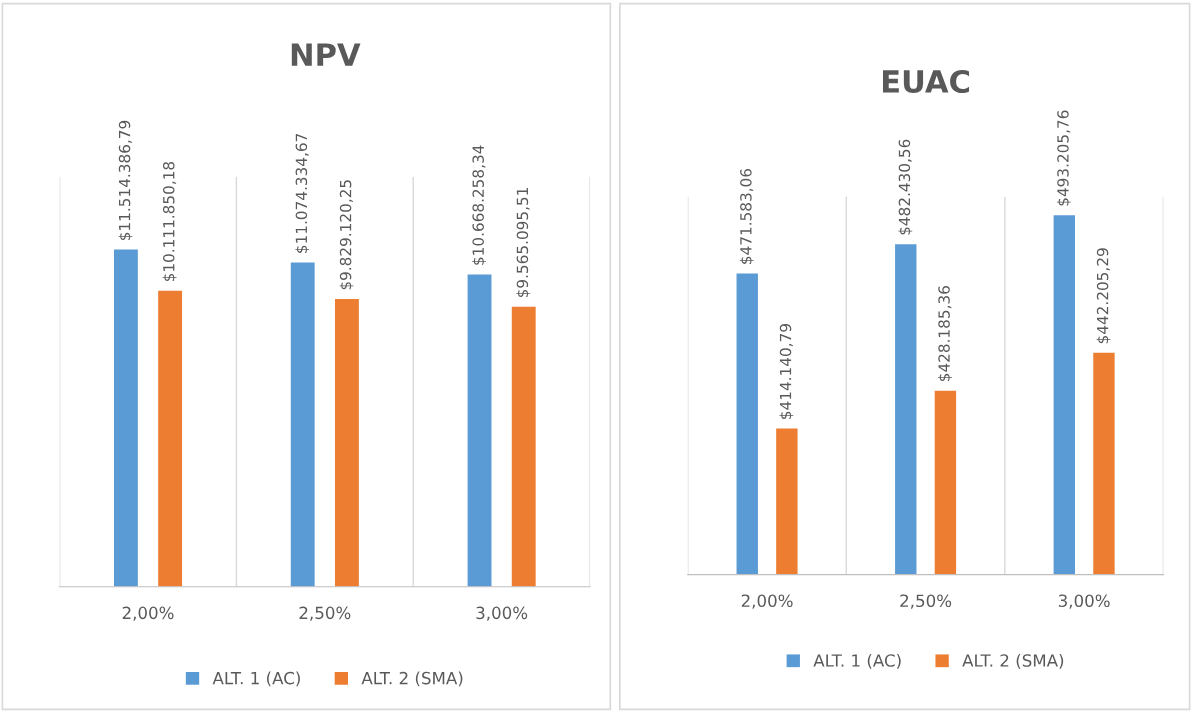 This screenshot has width=1192, height=713. I want to click on data-label: $10.668.258,34, so click(479, 205).